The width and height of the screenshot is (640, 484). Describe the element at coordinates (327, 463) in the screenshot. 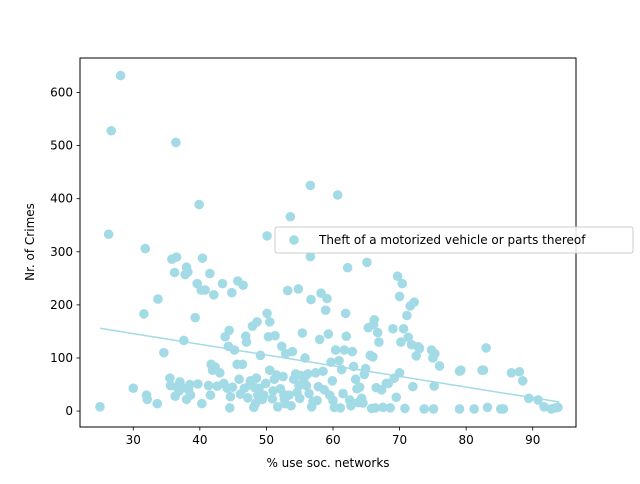

I see `x-axis-label: % use soc. networks` at that location.